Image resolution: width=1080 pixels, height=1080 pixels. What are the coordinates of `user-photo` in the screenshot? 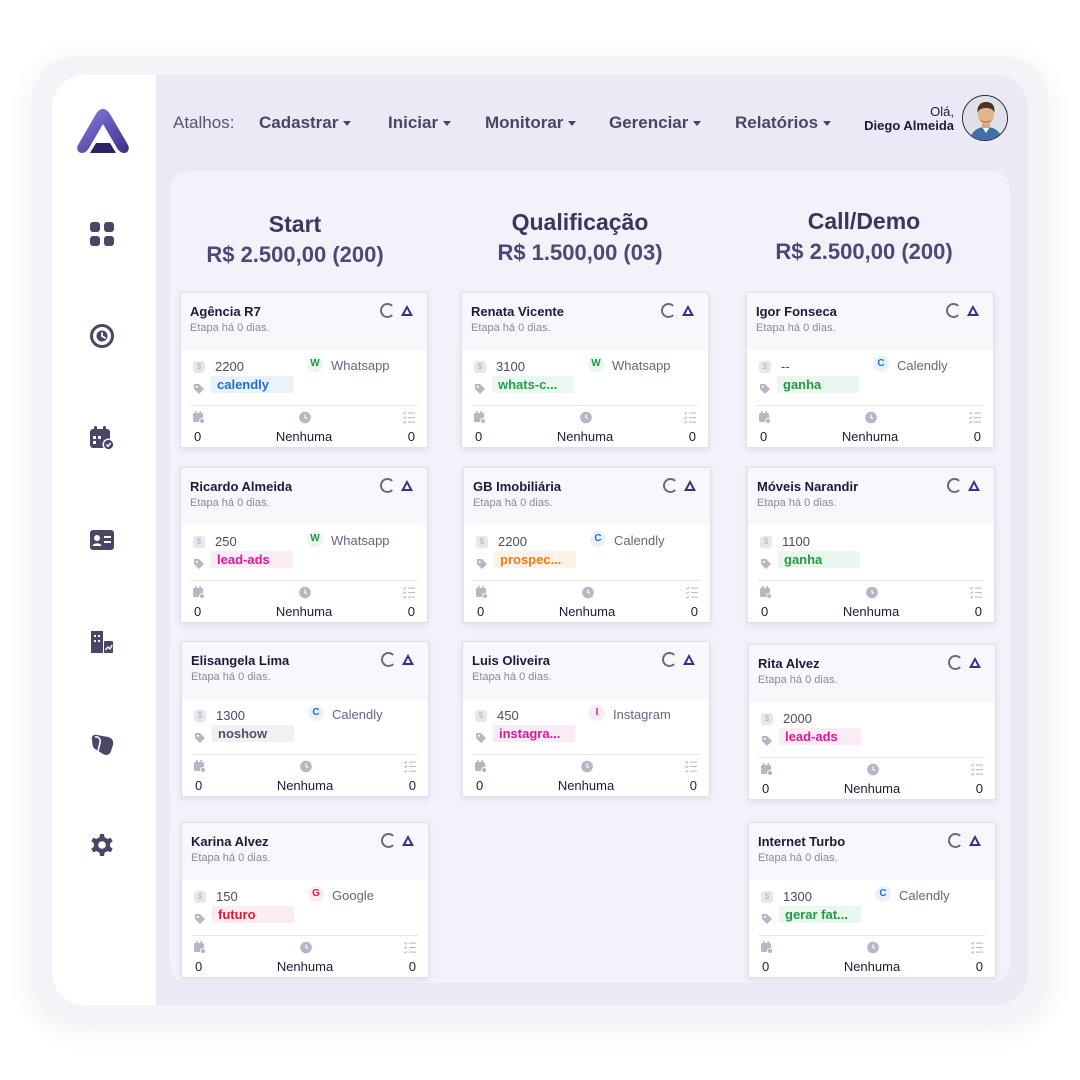 It's located at (985, 118).